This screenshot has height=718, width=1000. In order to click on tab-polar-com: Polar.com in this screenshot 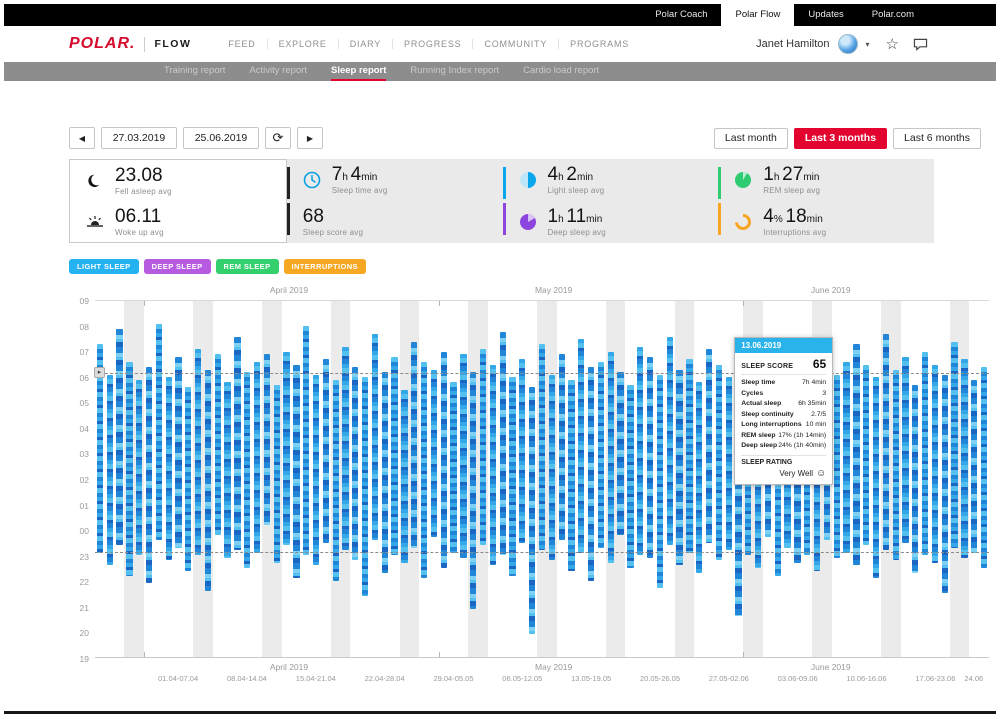, I will do `click(892, 14)`.